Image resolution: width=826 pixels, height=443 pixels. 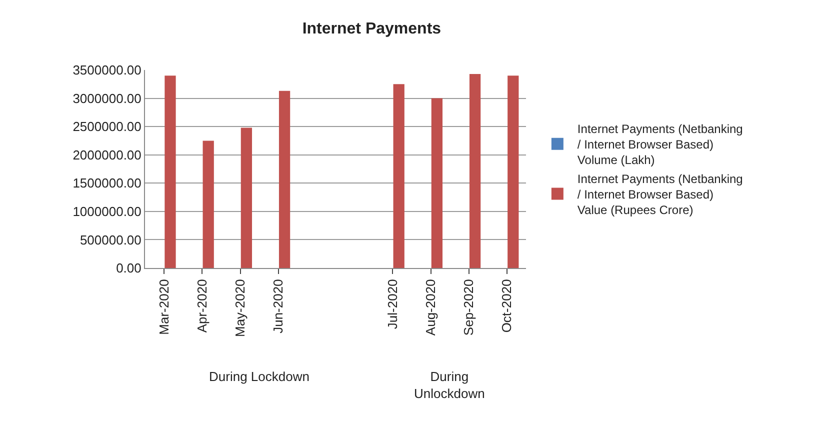 What do you see at coordinates (506, 306) in the screenshot?
I see `x-tick-label: Oct-2020` at bounding box center [506, 306].